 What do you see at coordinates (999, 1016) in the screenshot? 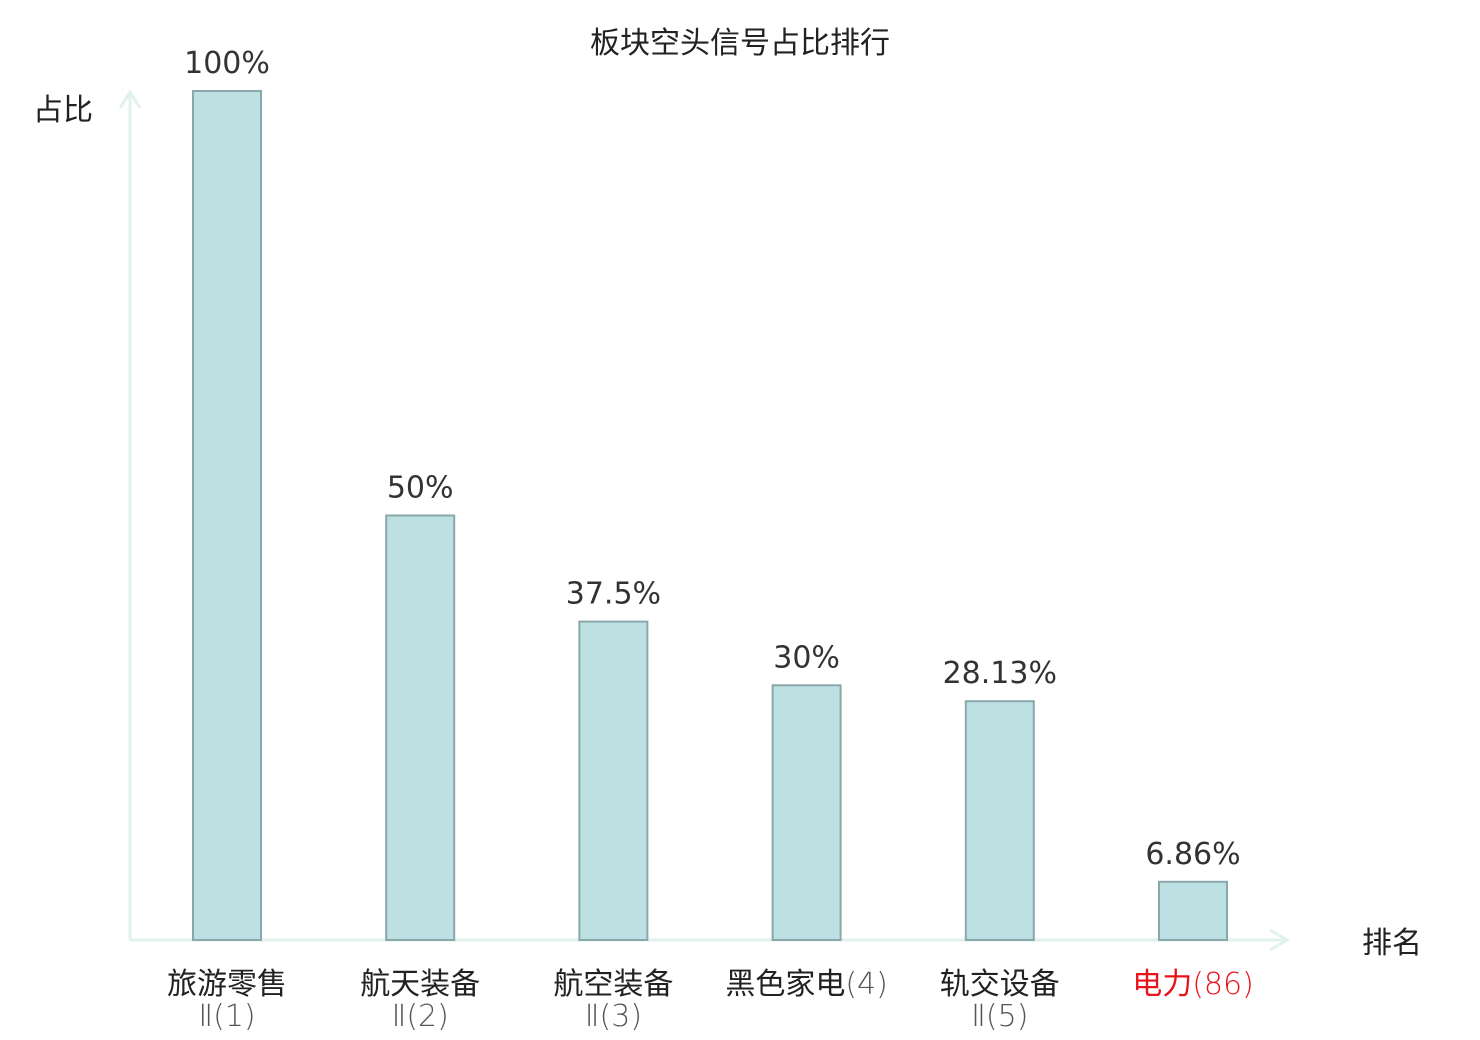
I see `category-rank-5: Ⅱ(5)` at bounding box center [999, 1016].